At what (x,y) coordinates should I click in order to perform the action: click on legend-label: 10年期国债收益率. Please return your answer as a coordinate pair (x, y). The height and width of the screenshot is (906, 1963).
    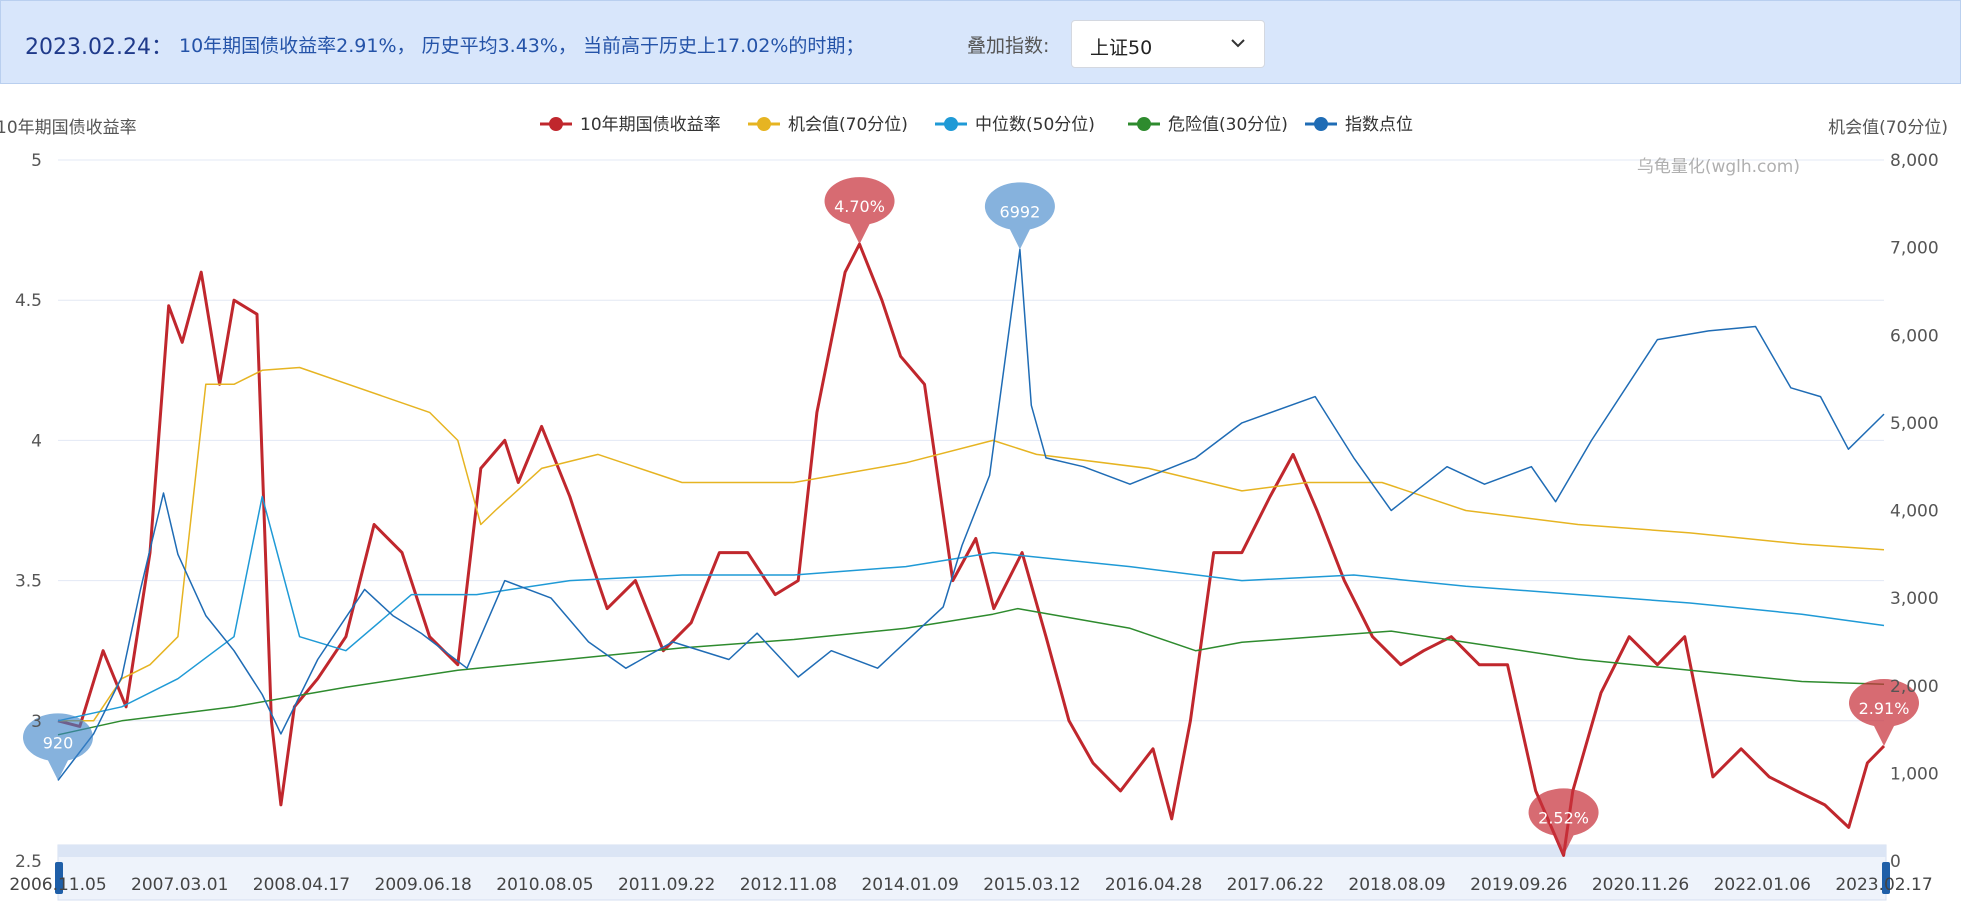
    Looking at the image, I should click on (650, 125).